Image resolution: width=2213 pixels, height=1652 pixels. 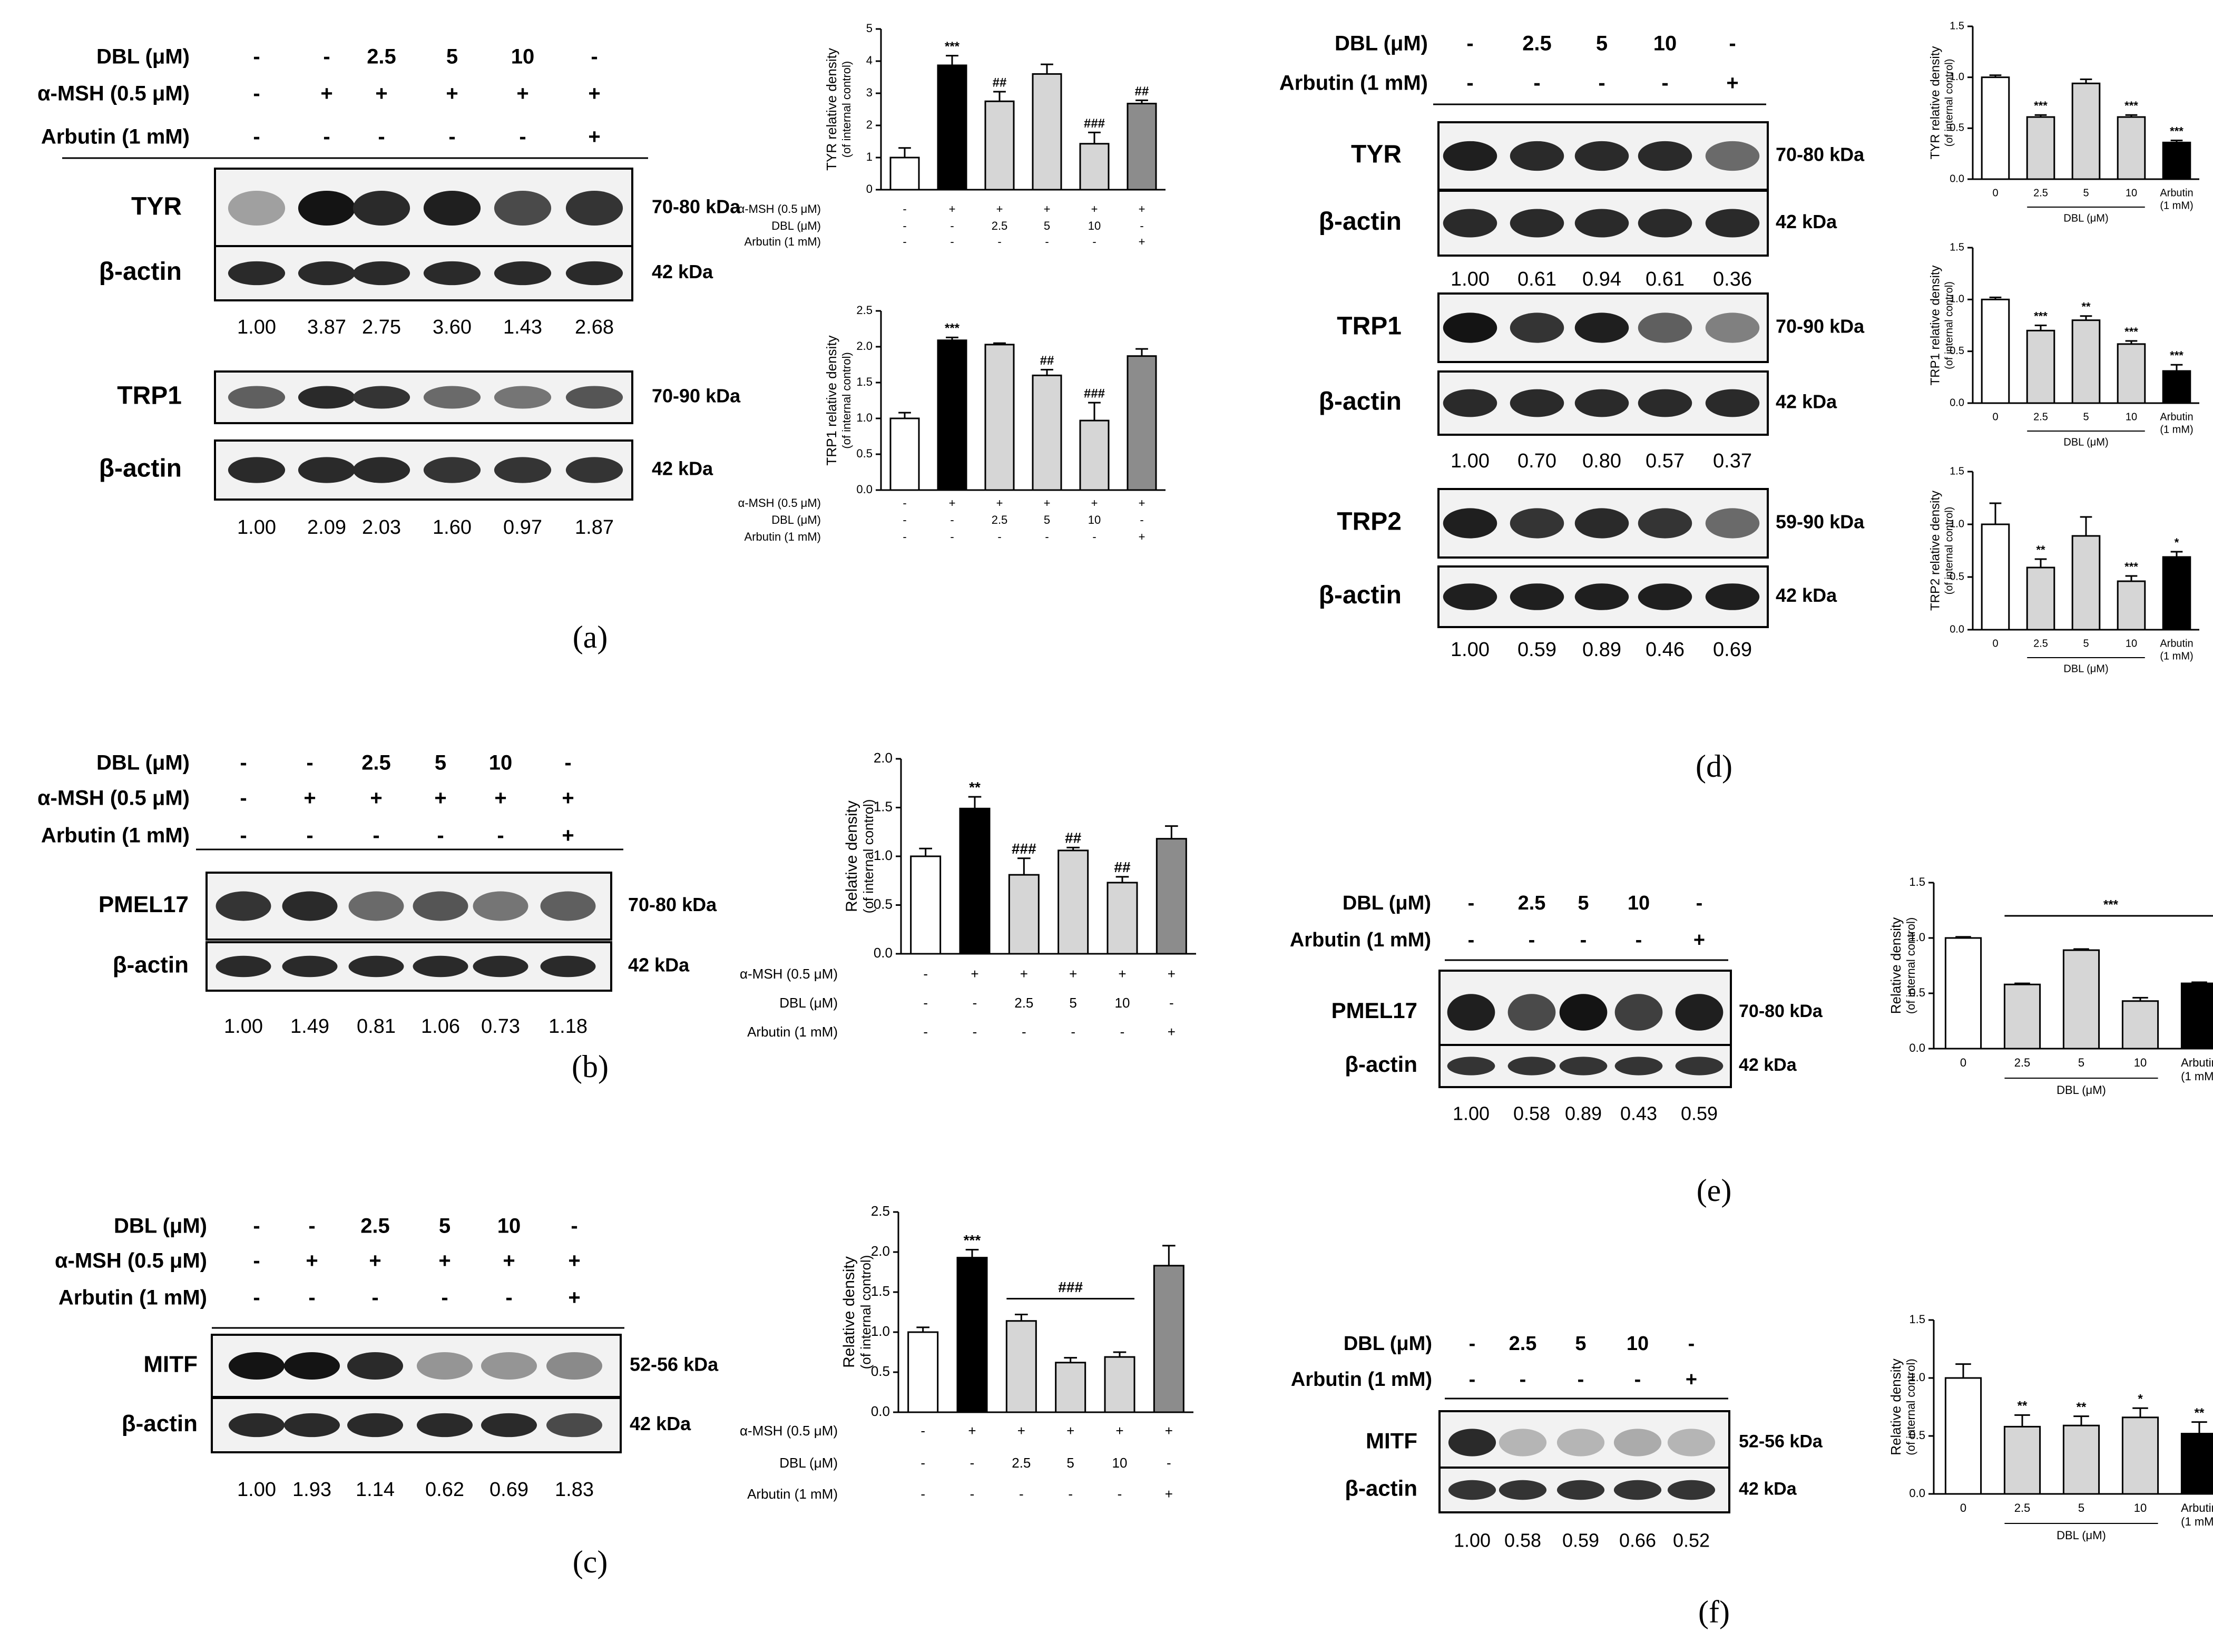 I want to click on blot-ratio-value: 0.37, so click(x=1732, y=461).